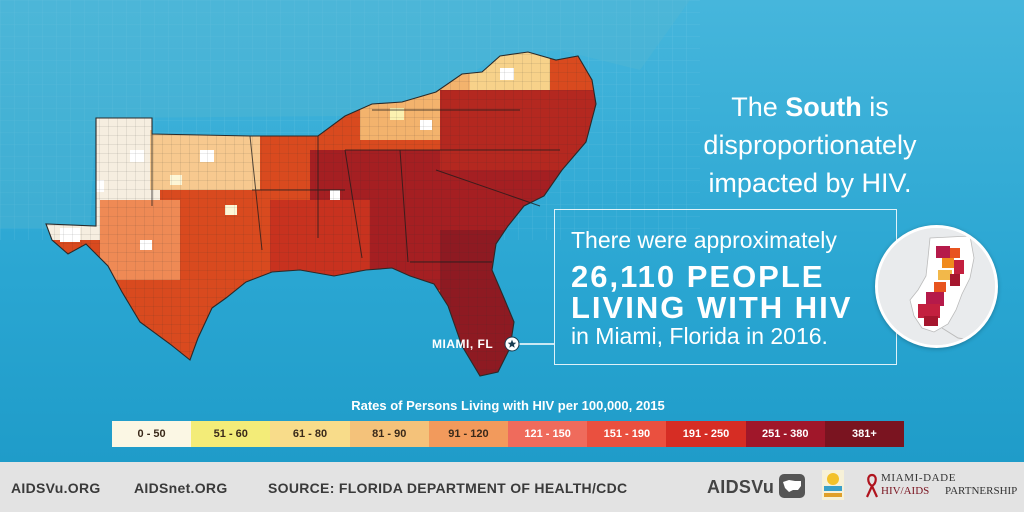 The width and height of the screenshot is (1024, 512). What do you see at coordinates (627, 434) in the screenshot?
I see `legend-bin: 151 - 190` at bounding box center [627, 434].